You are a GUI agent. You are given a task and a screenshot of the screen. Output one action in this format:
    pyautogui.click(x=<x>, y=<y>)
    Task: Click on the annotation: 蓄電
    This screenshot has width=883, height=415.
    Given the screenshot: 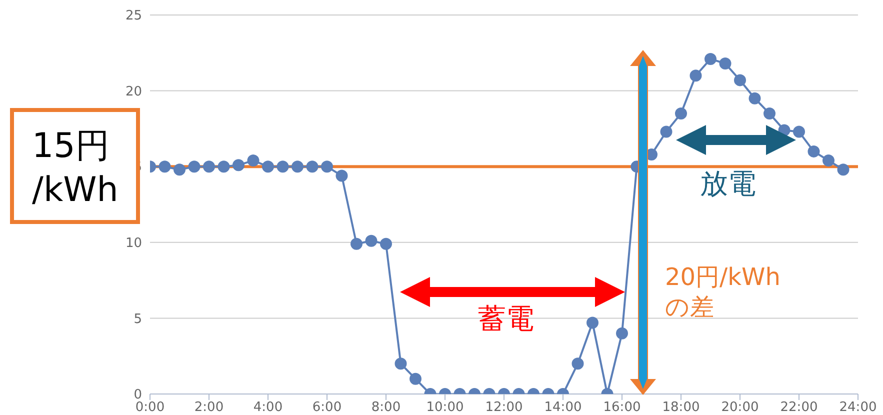 What is the action you would take?
    pyautogui.click(x=506, y=319)
    